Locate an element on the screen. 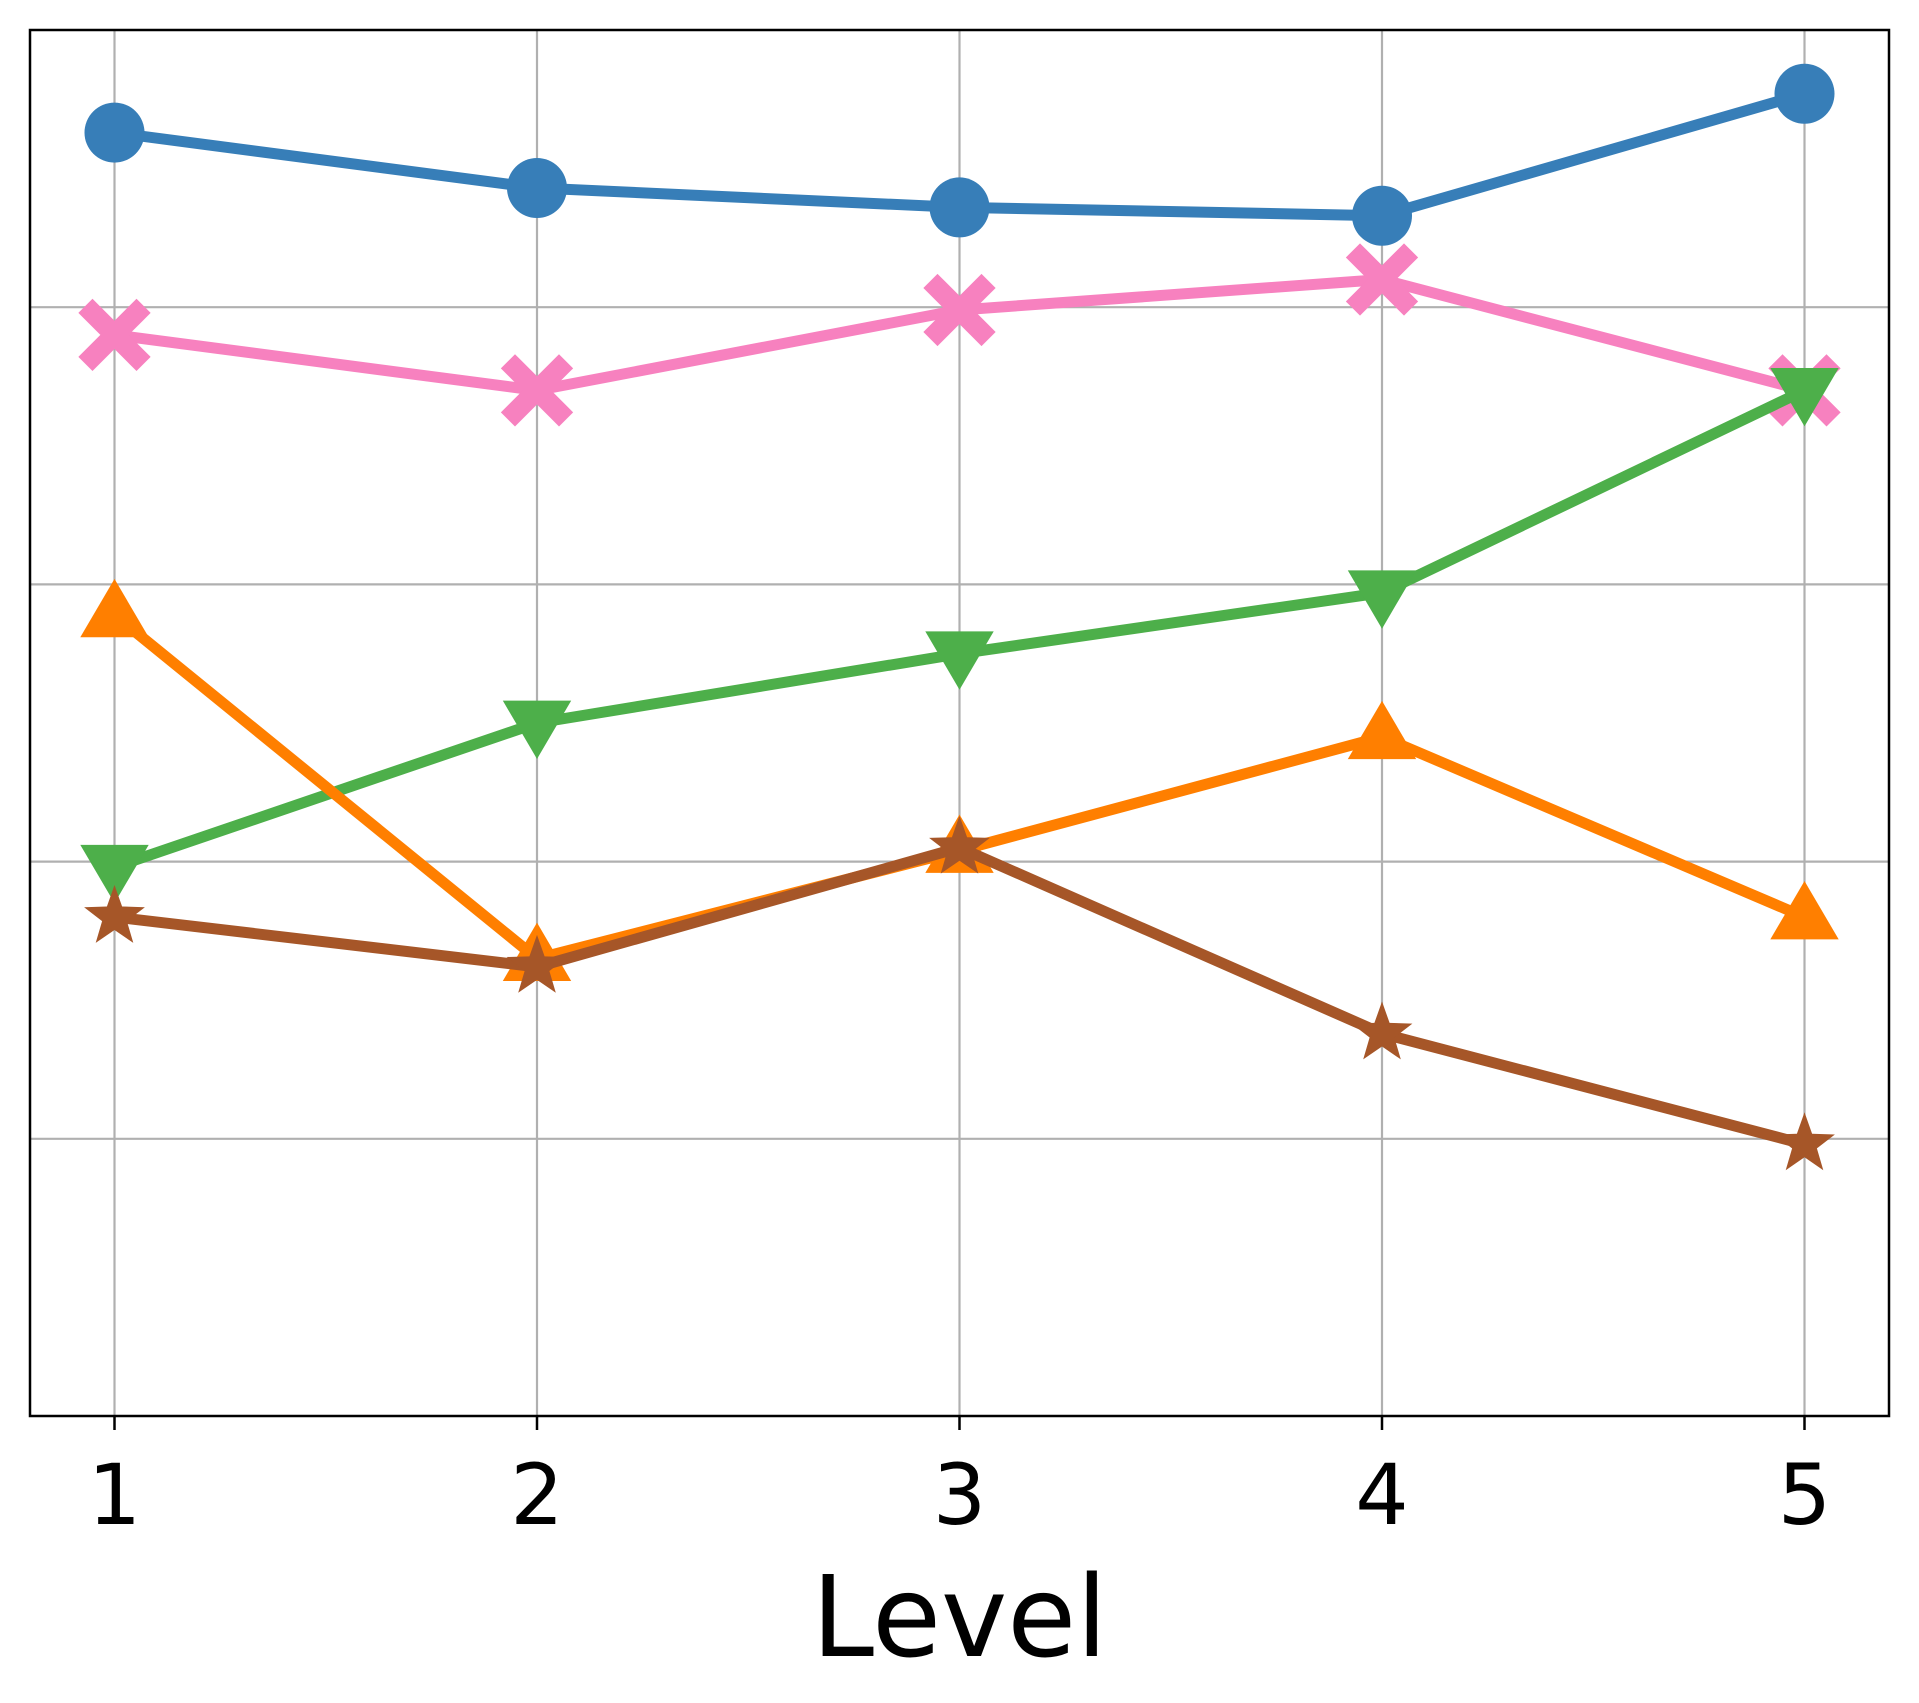 The image size is (1919, 1703). x-tick-label-2: 2 is located at coordinates (536, 1495).